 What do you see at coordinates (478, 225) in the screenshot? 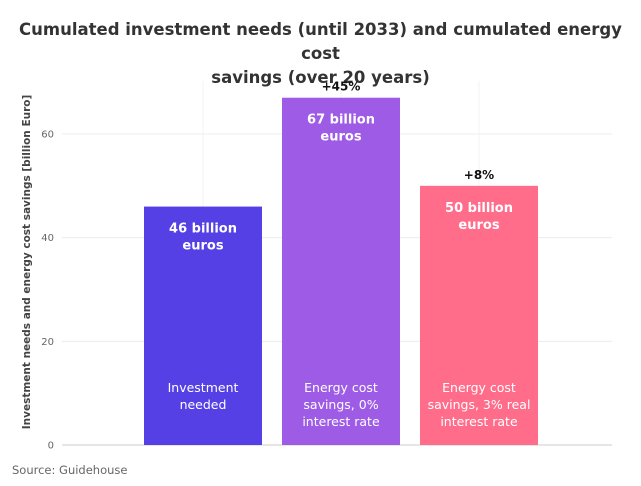
I see `bar-value-label-2-1: euros` at bounding box center [478, 225].